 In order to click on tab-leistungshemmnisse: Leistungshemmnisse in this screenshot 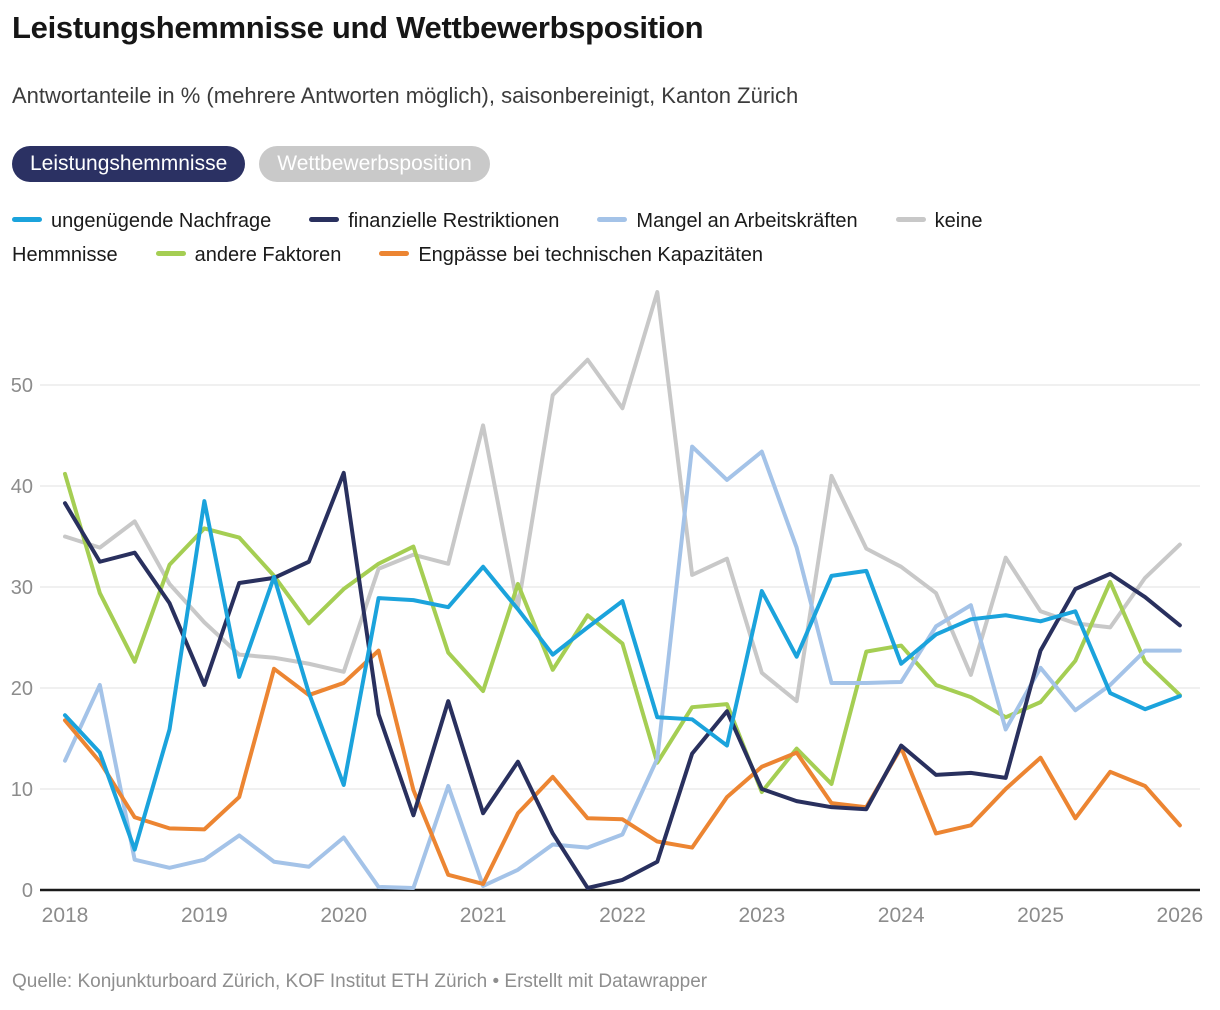, I will do `click(129, 164)`.